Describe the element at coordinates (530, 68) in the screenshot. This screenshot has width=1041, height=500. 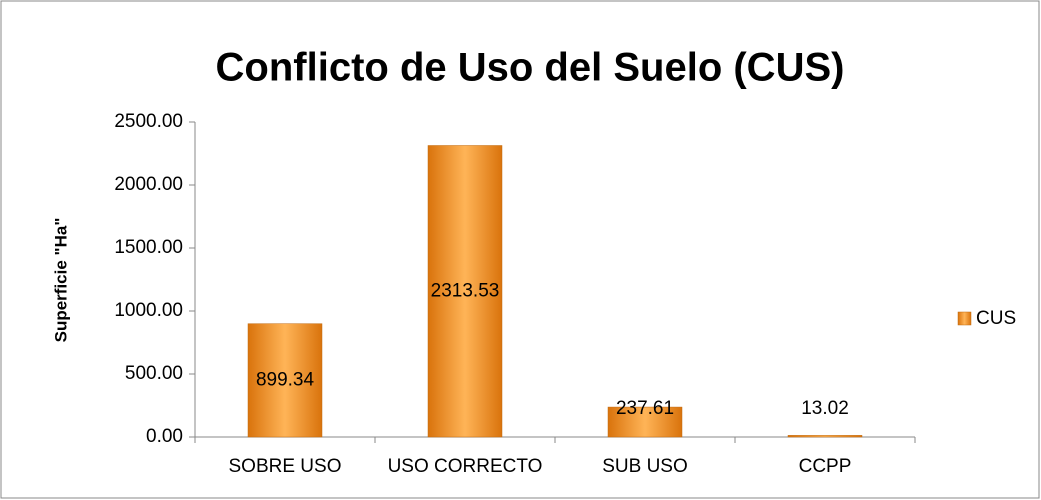
I see `chart-title: Conflicto de Uso del Suelo (CUS)` at that location.